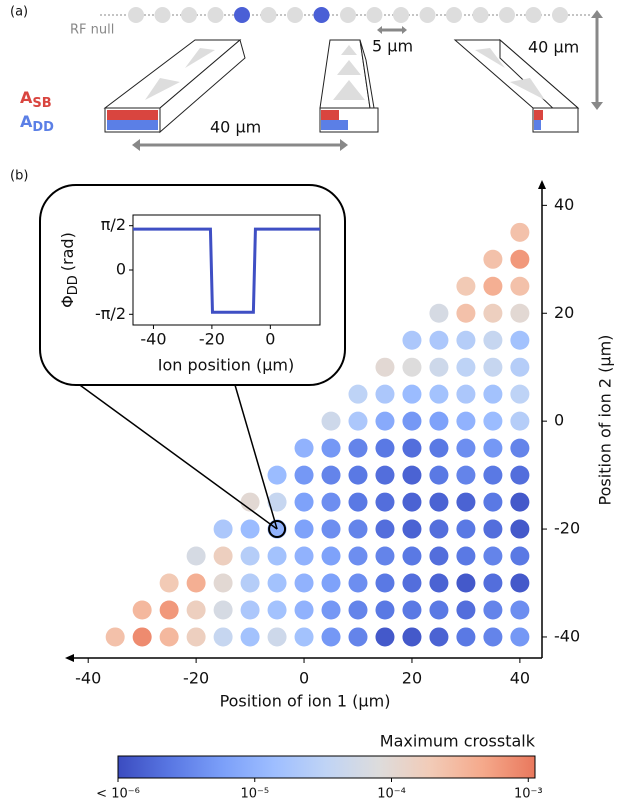 This screenshot has height=806, width=630. I want to click on beams, so click(341, 86).